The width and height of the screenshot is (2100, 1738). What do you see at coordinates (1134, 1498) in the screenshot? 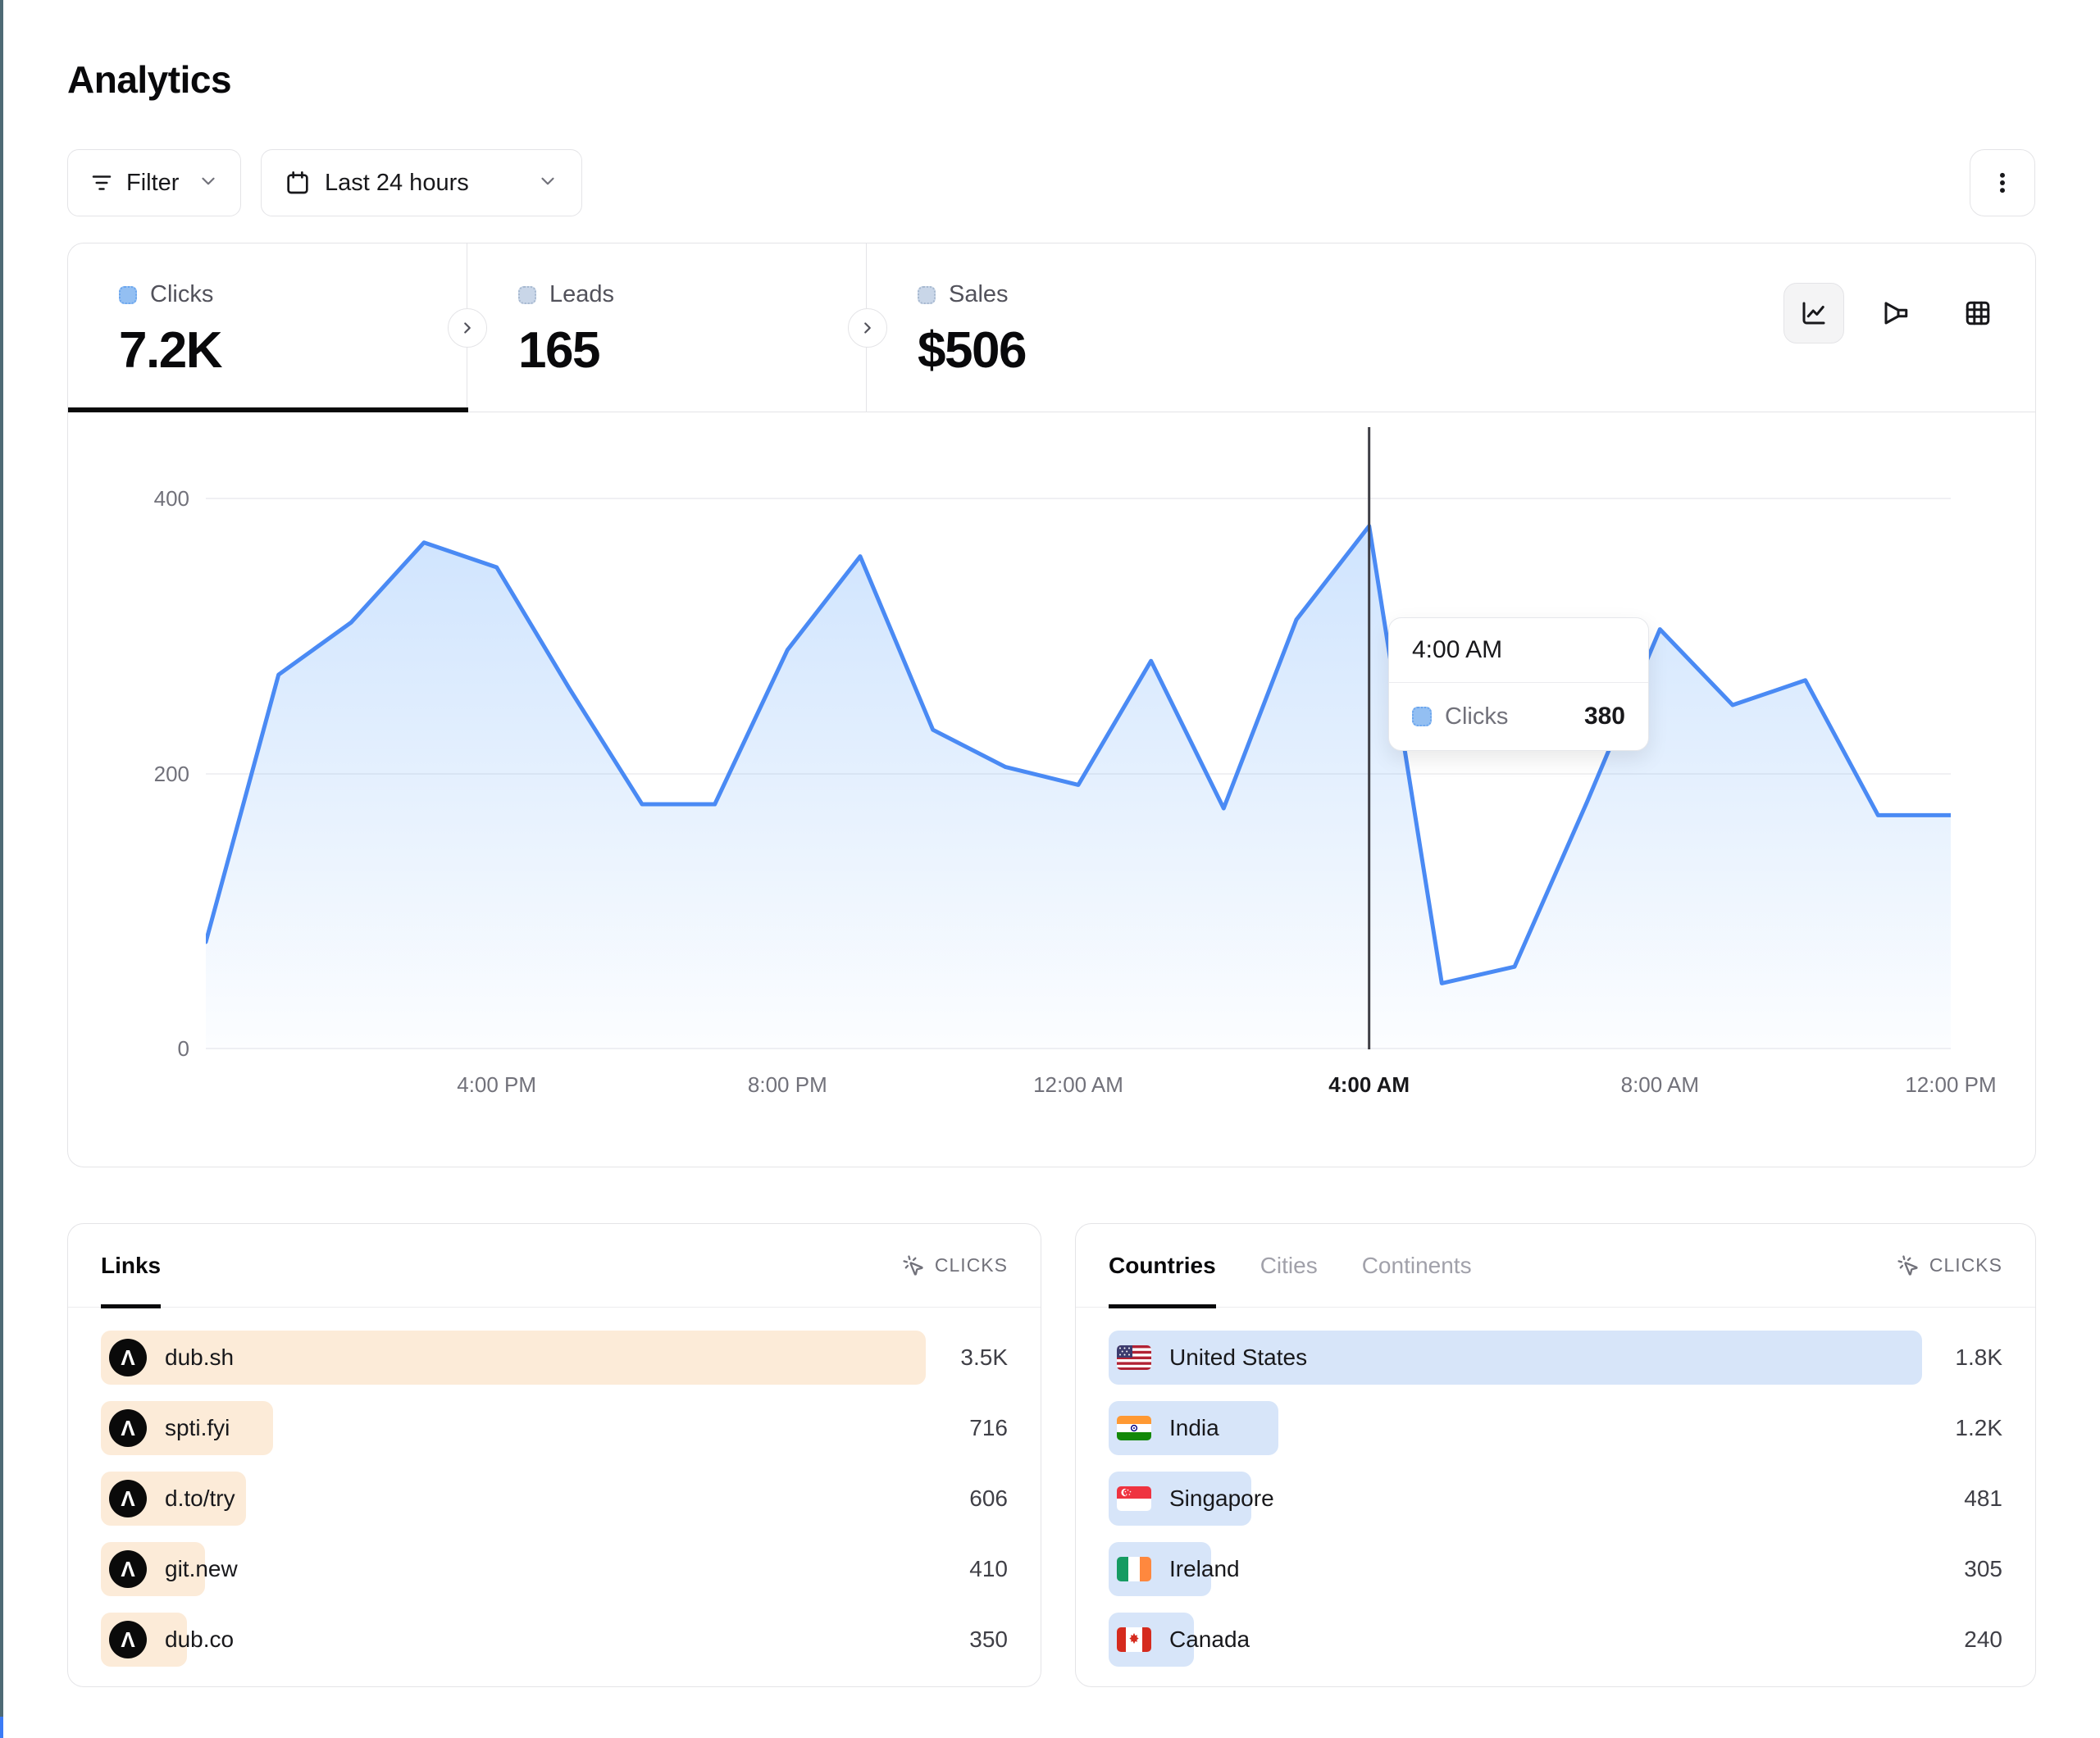
I see `sg-flag-icon` at bounding box center [1134, 1498].